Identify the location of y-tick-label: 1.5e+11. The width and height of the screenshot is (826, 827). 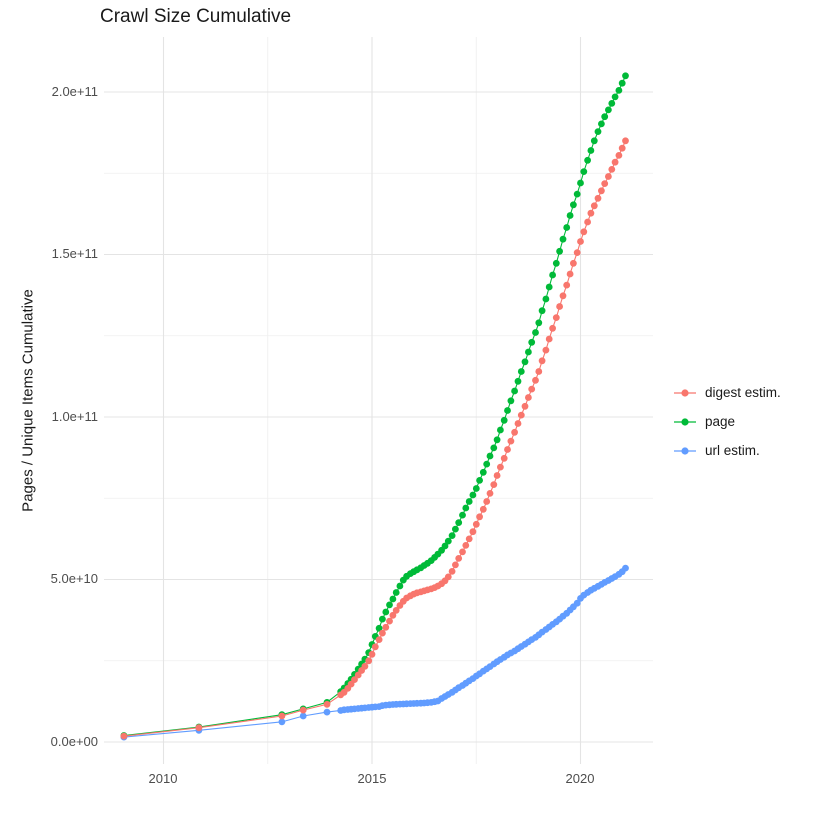
(74, 253).